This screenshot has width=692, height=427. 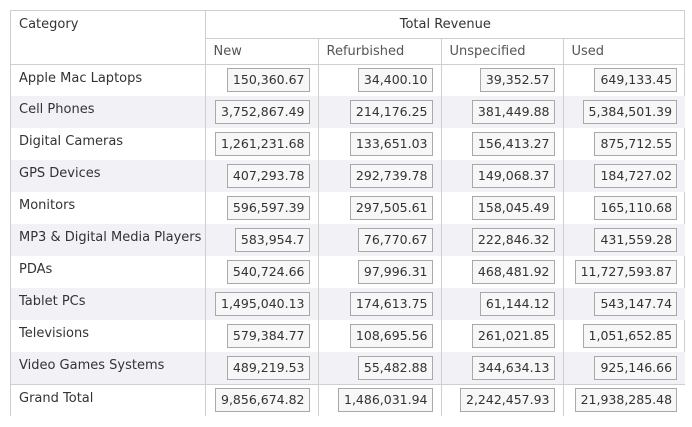 I want to click on value-cell-unspecified: 468,481.92, so click(x=502, y=272).